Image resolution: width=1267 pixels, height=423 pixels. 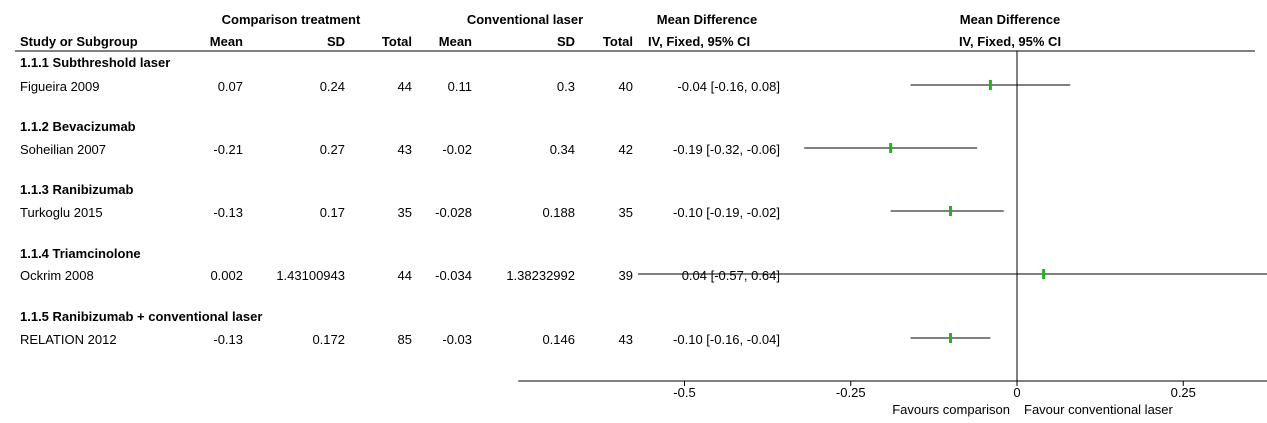 I want to click on x-tick-label: 0, so click(x=1016, y=392).